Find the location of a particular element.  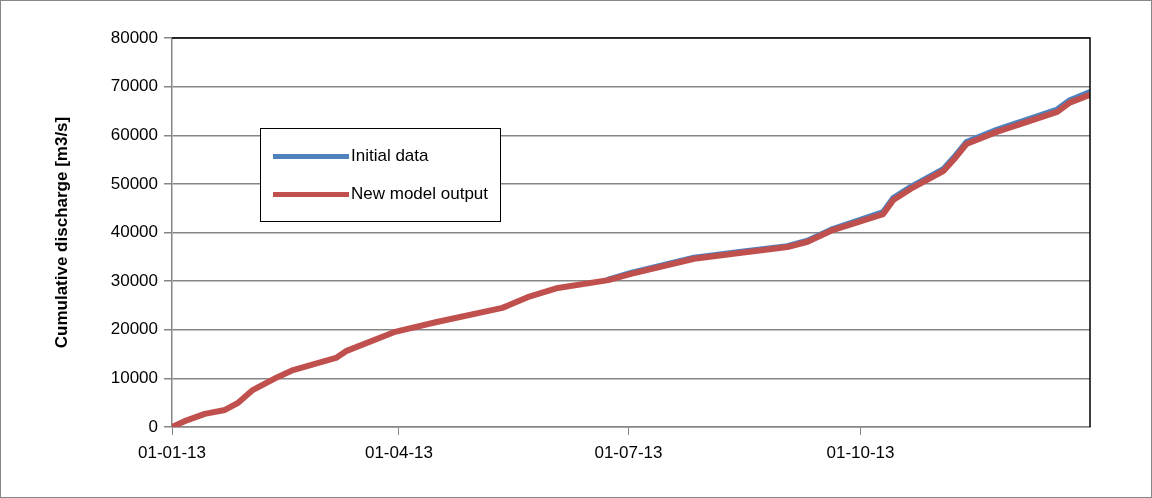

y-tick-label: 80000 is located at coordinates (134, 37).